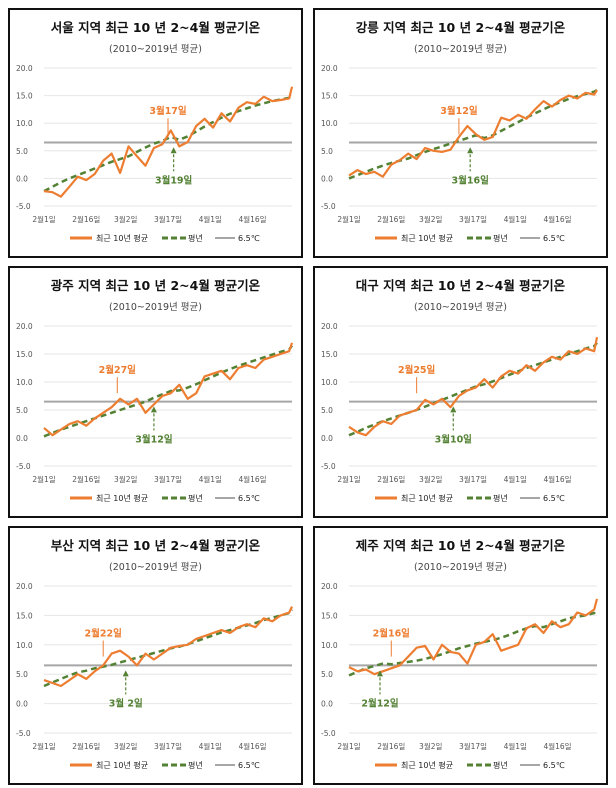  I want to click on green-annotation-label: 3월12일, so click(154, 439).